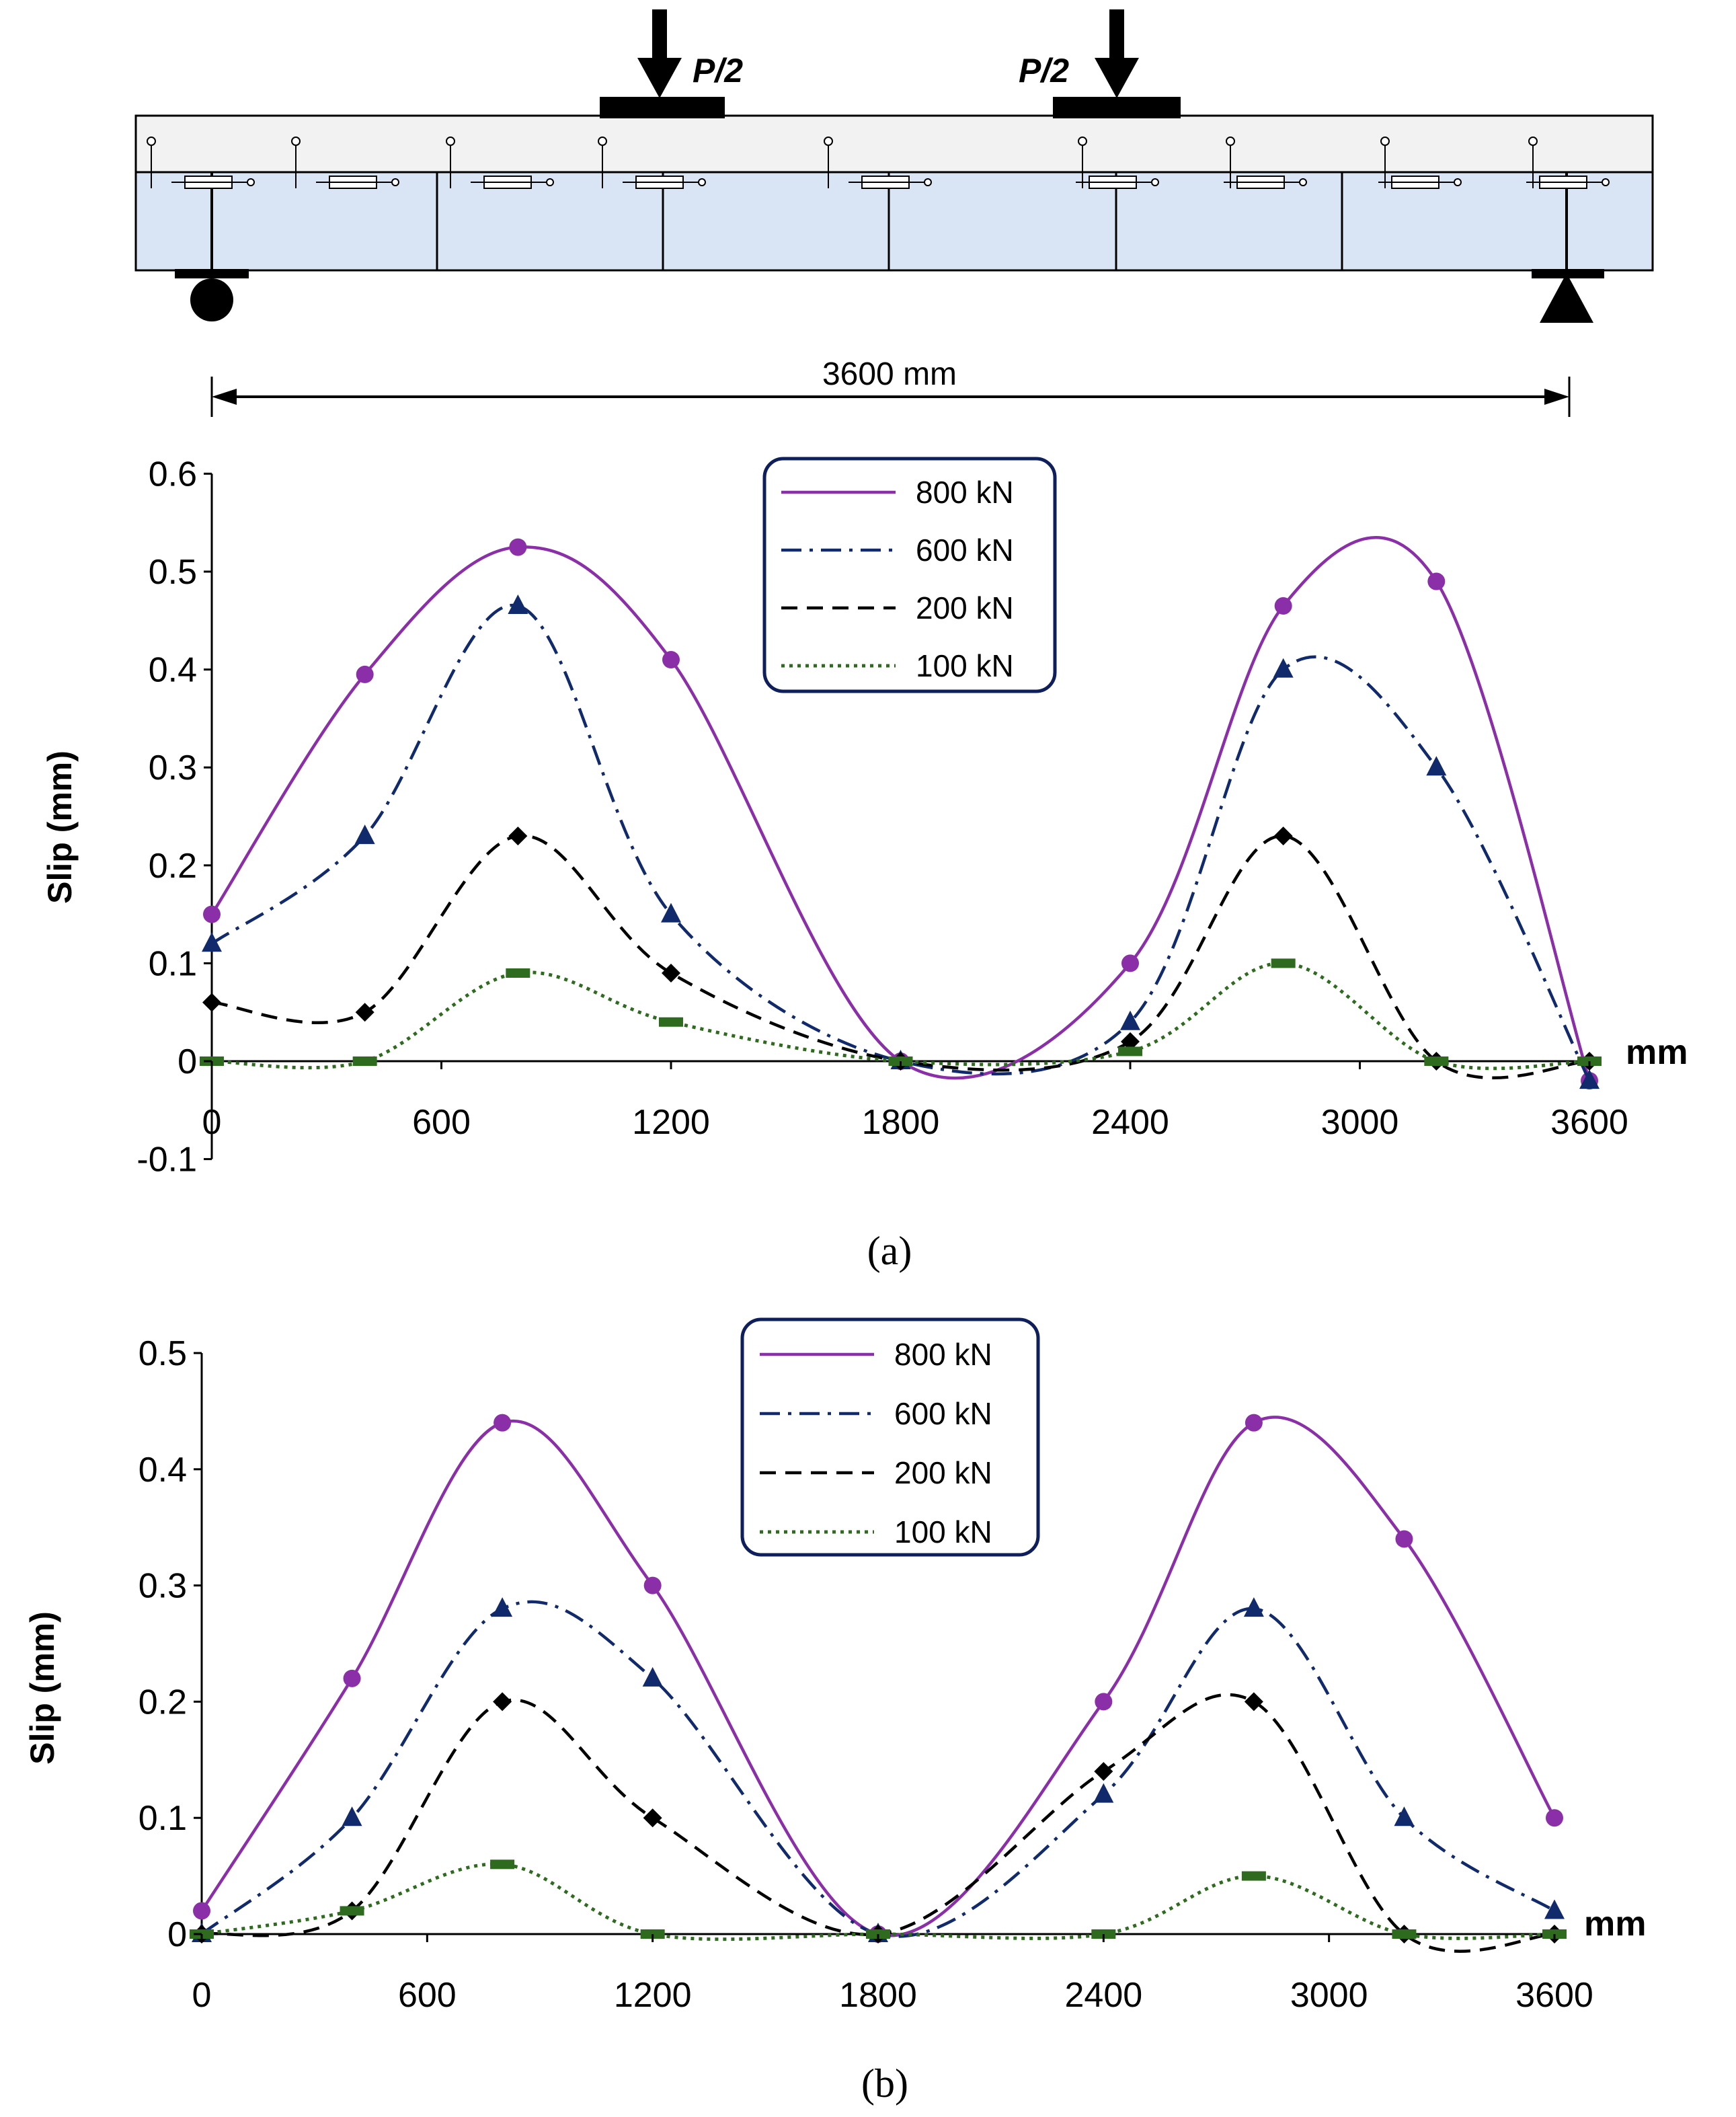 The image size is (1736, 2117). I want to click on chart-b-ylabel: Slip (mm), so click(42, 1688).